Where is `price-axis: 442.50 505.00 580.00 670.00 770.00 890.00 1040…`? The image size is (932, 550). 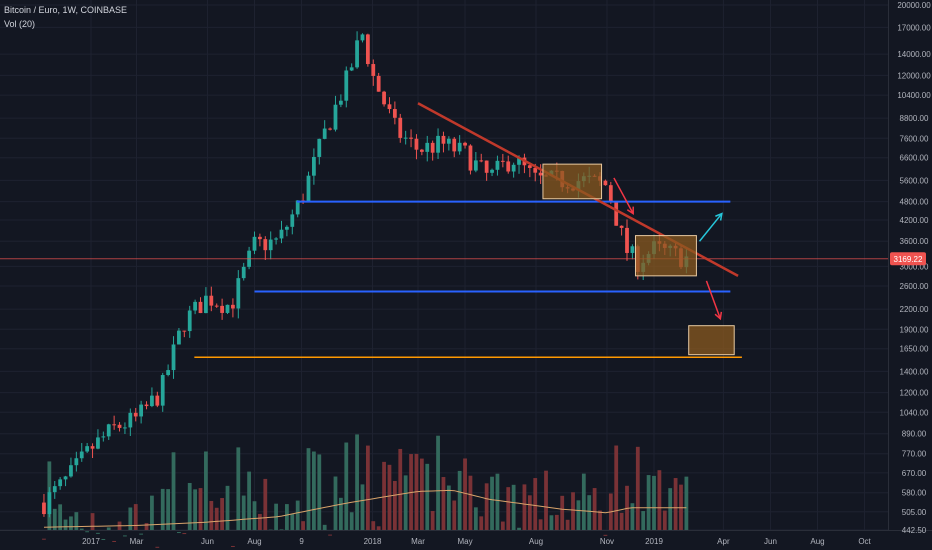 price-axis: 442.50 505.00 580.00 670.00 770.00 890.00 1040… is located at coordinates (914, 268).